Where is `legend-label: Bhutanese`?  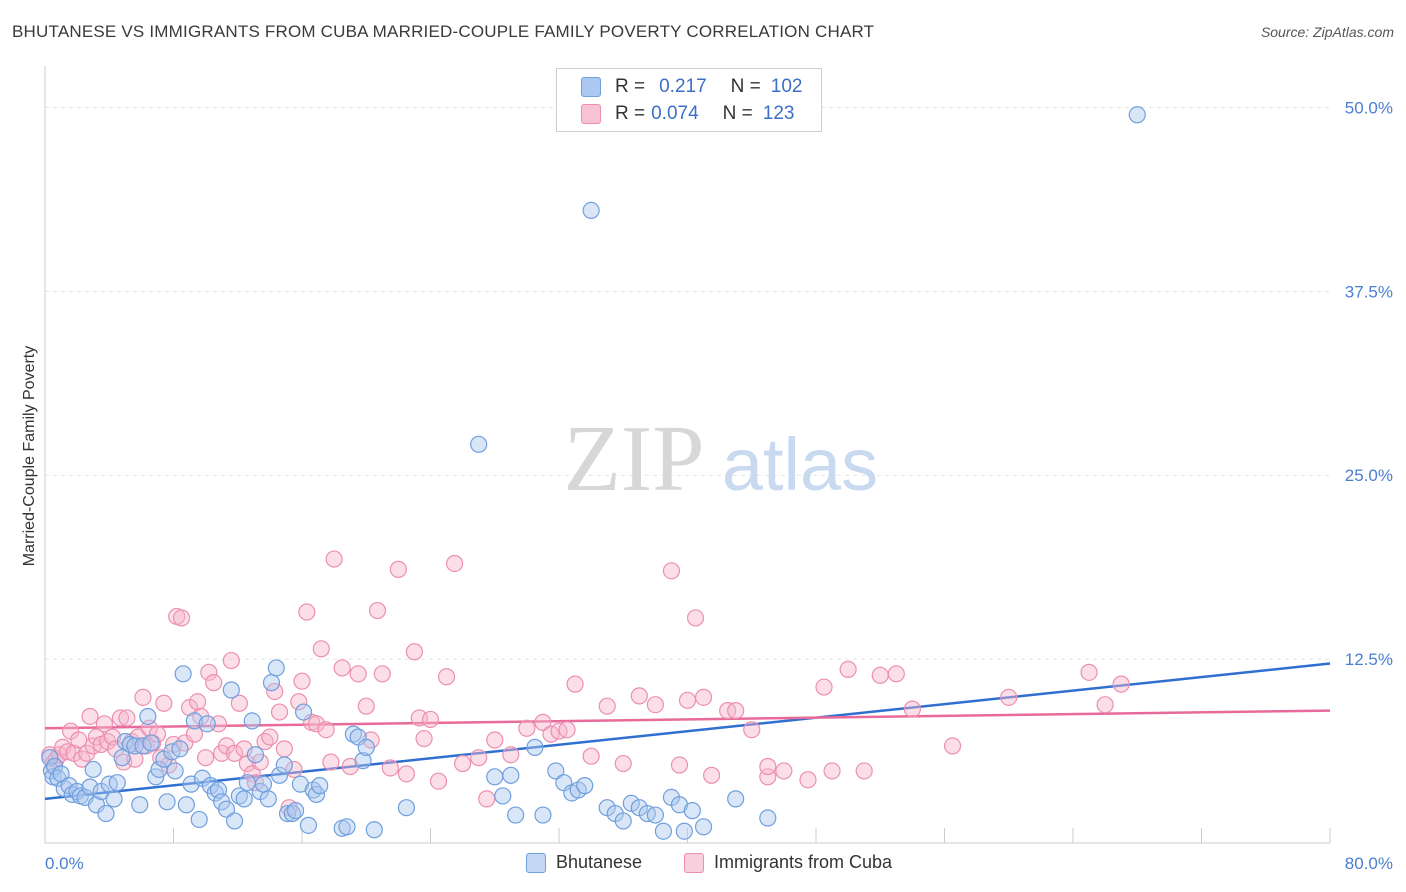
legend-label: Bhutanese is located at coordinates (599, 862).